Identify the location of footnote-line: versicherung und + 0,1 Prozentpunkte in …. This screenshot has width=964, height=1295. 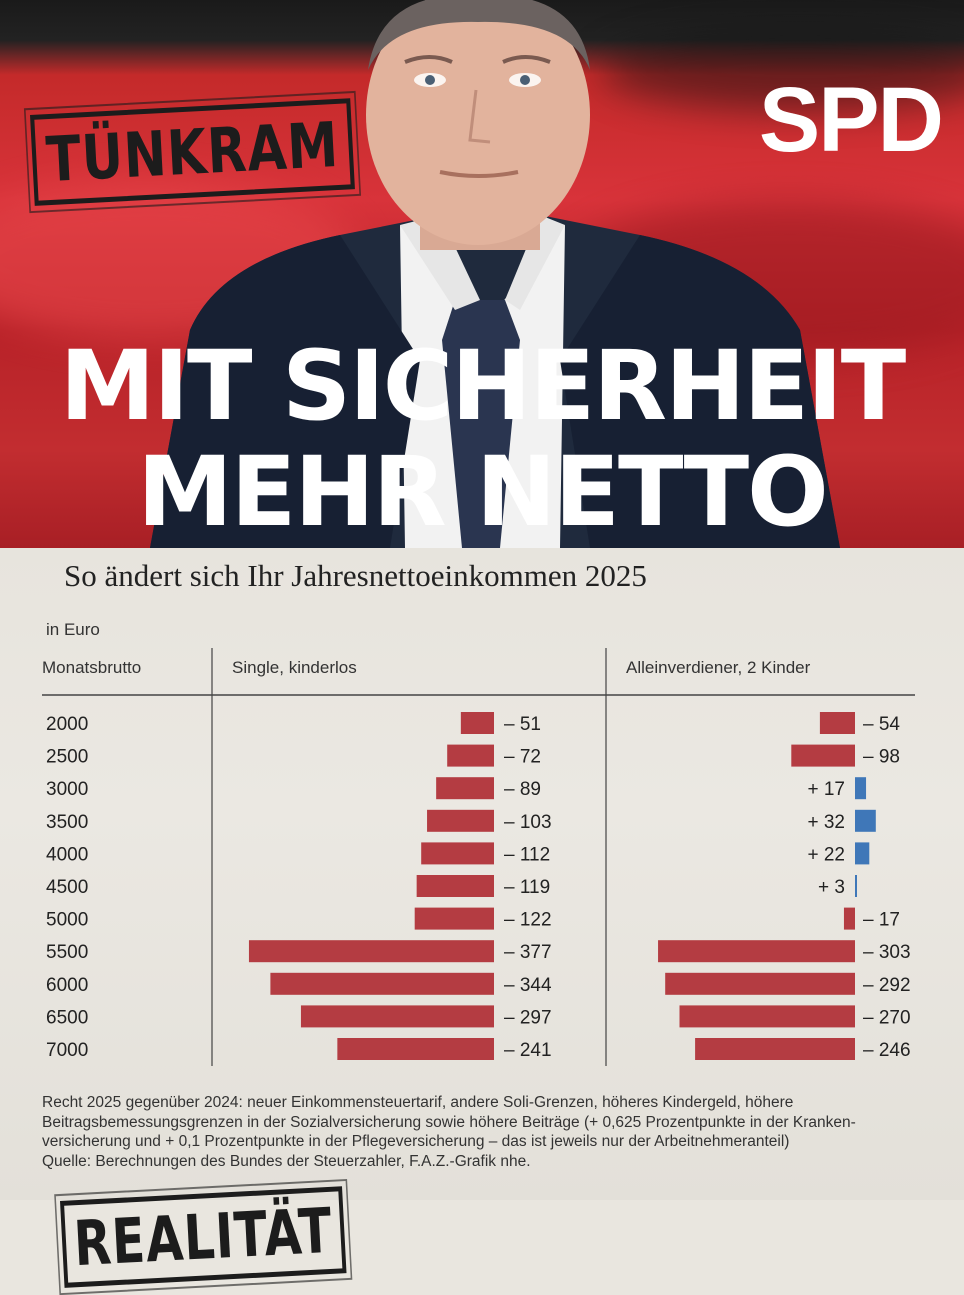
(416, 1141).